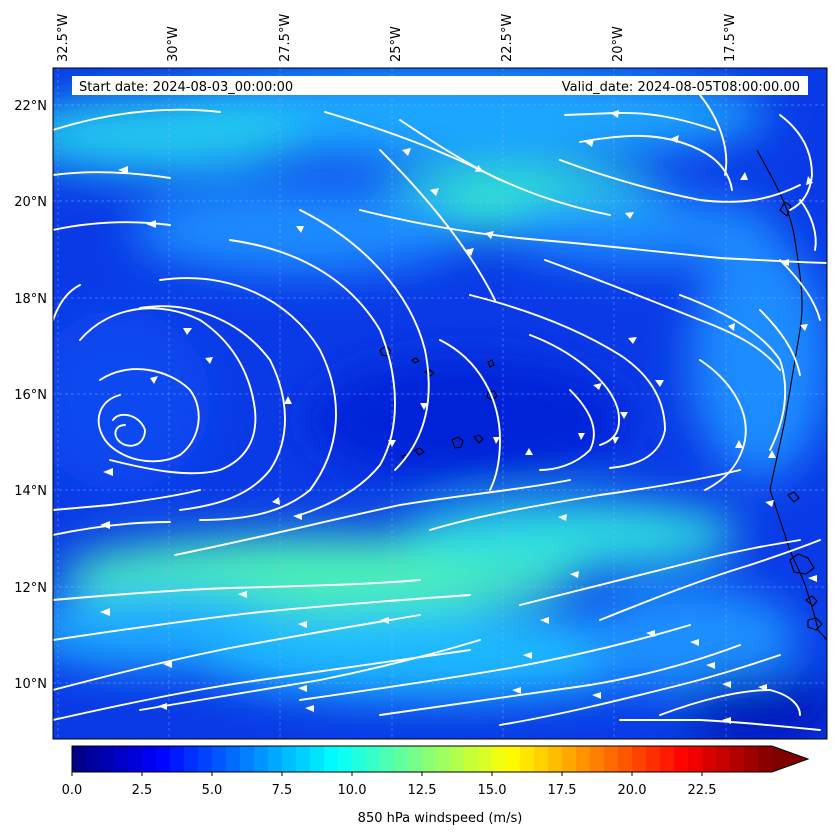 This screenshot has width=837, height=836. I want to click on lon-label: 27.5°W, so click(285, 38).